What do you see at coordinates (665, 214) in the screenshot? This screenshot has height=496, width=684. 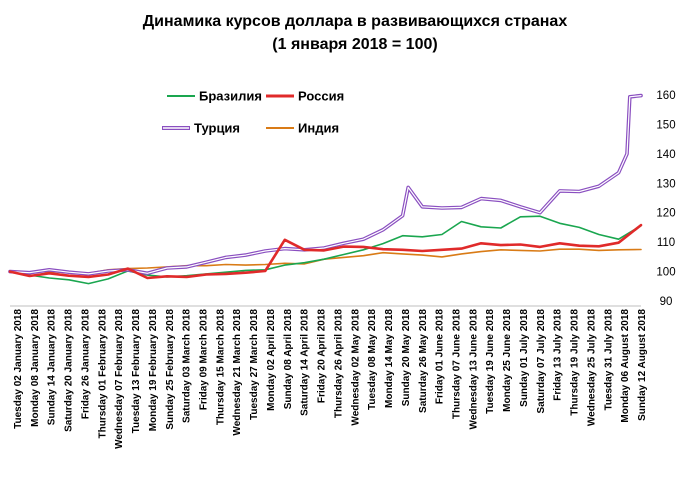 I see `y-tick-label: 120` at bounding box center [665, 214].